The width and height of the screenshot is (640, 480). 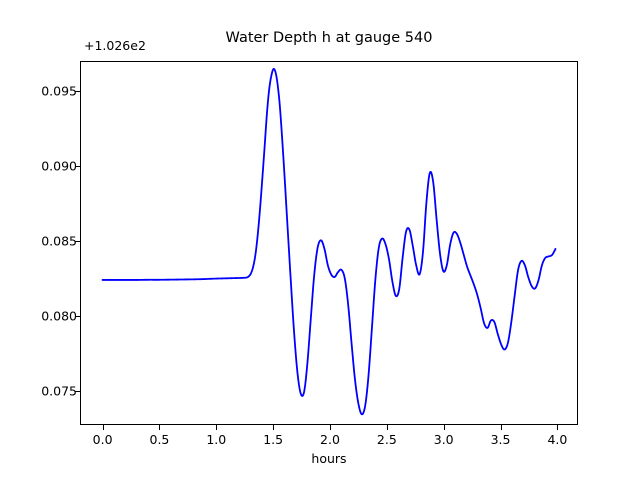 What do you see at coordinates (115, 45) in the screenshot?
I see `y-axis-offset-label: +1.026e2` at bounding box center [115, 45].